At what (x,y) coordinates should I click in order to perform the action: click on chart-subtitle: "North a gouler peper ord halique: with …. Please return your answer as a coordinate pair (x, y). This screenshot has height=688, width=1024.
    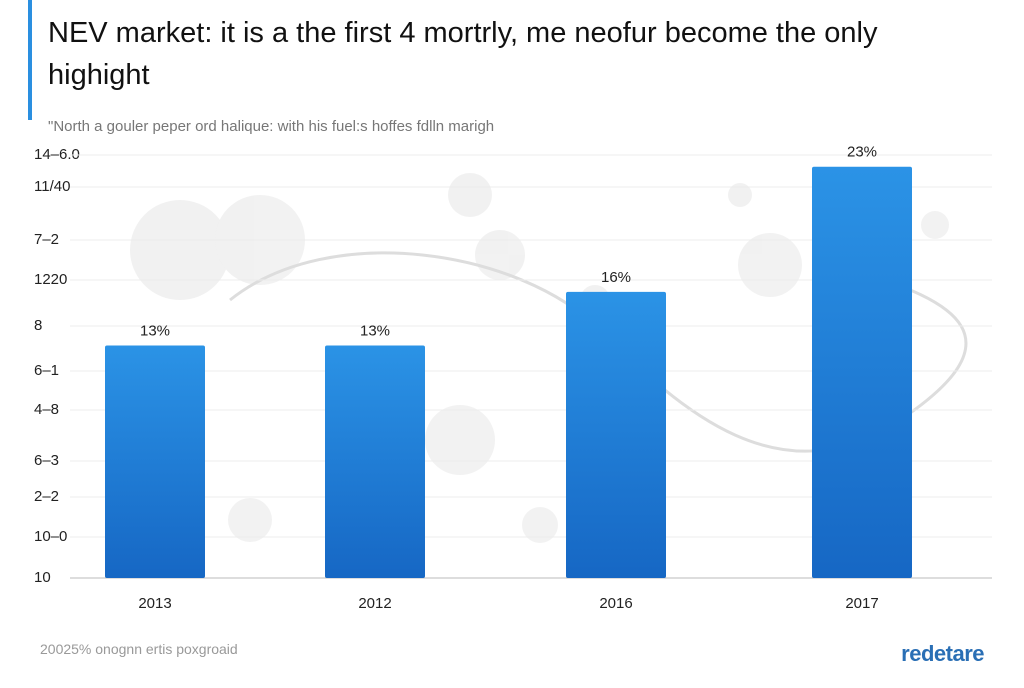
    Looking at the image, I should click on (271, 126).